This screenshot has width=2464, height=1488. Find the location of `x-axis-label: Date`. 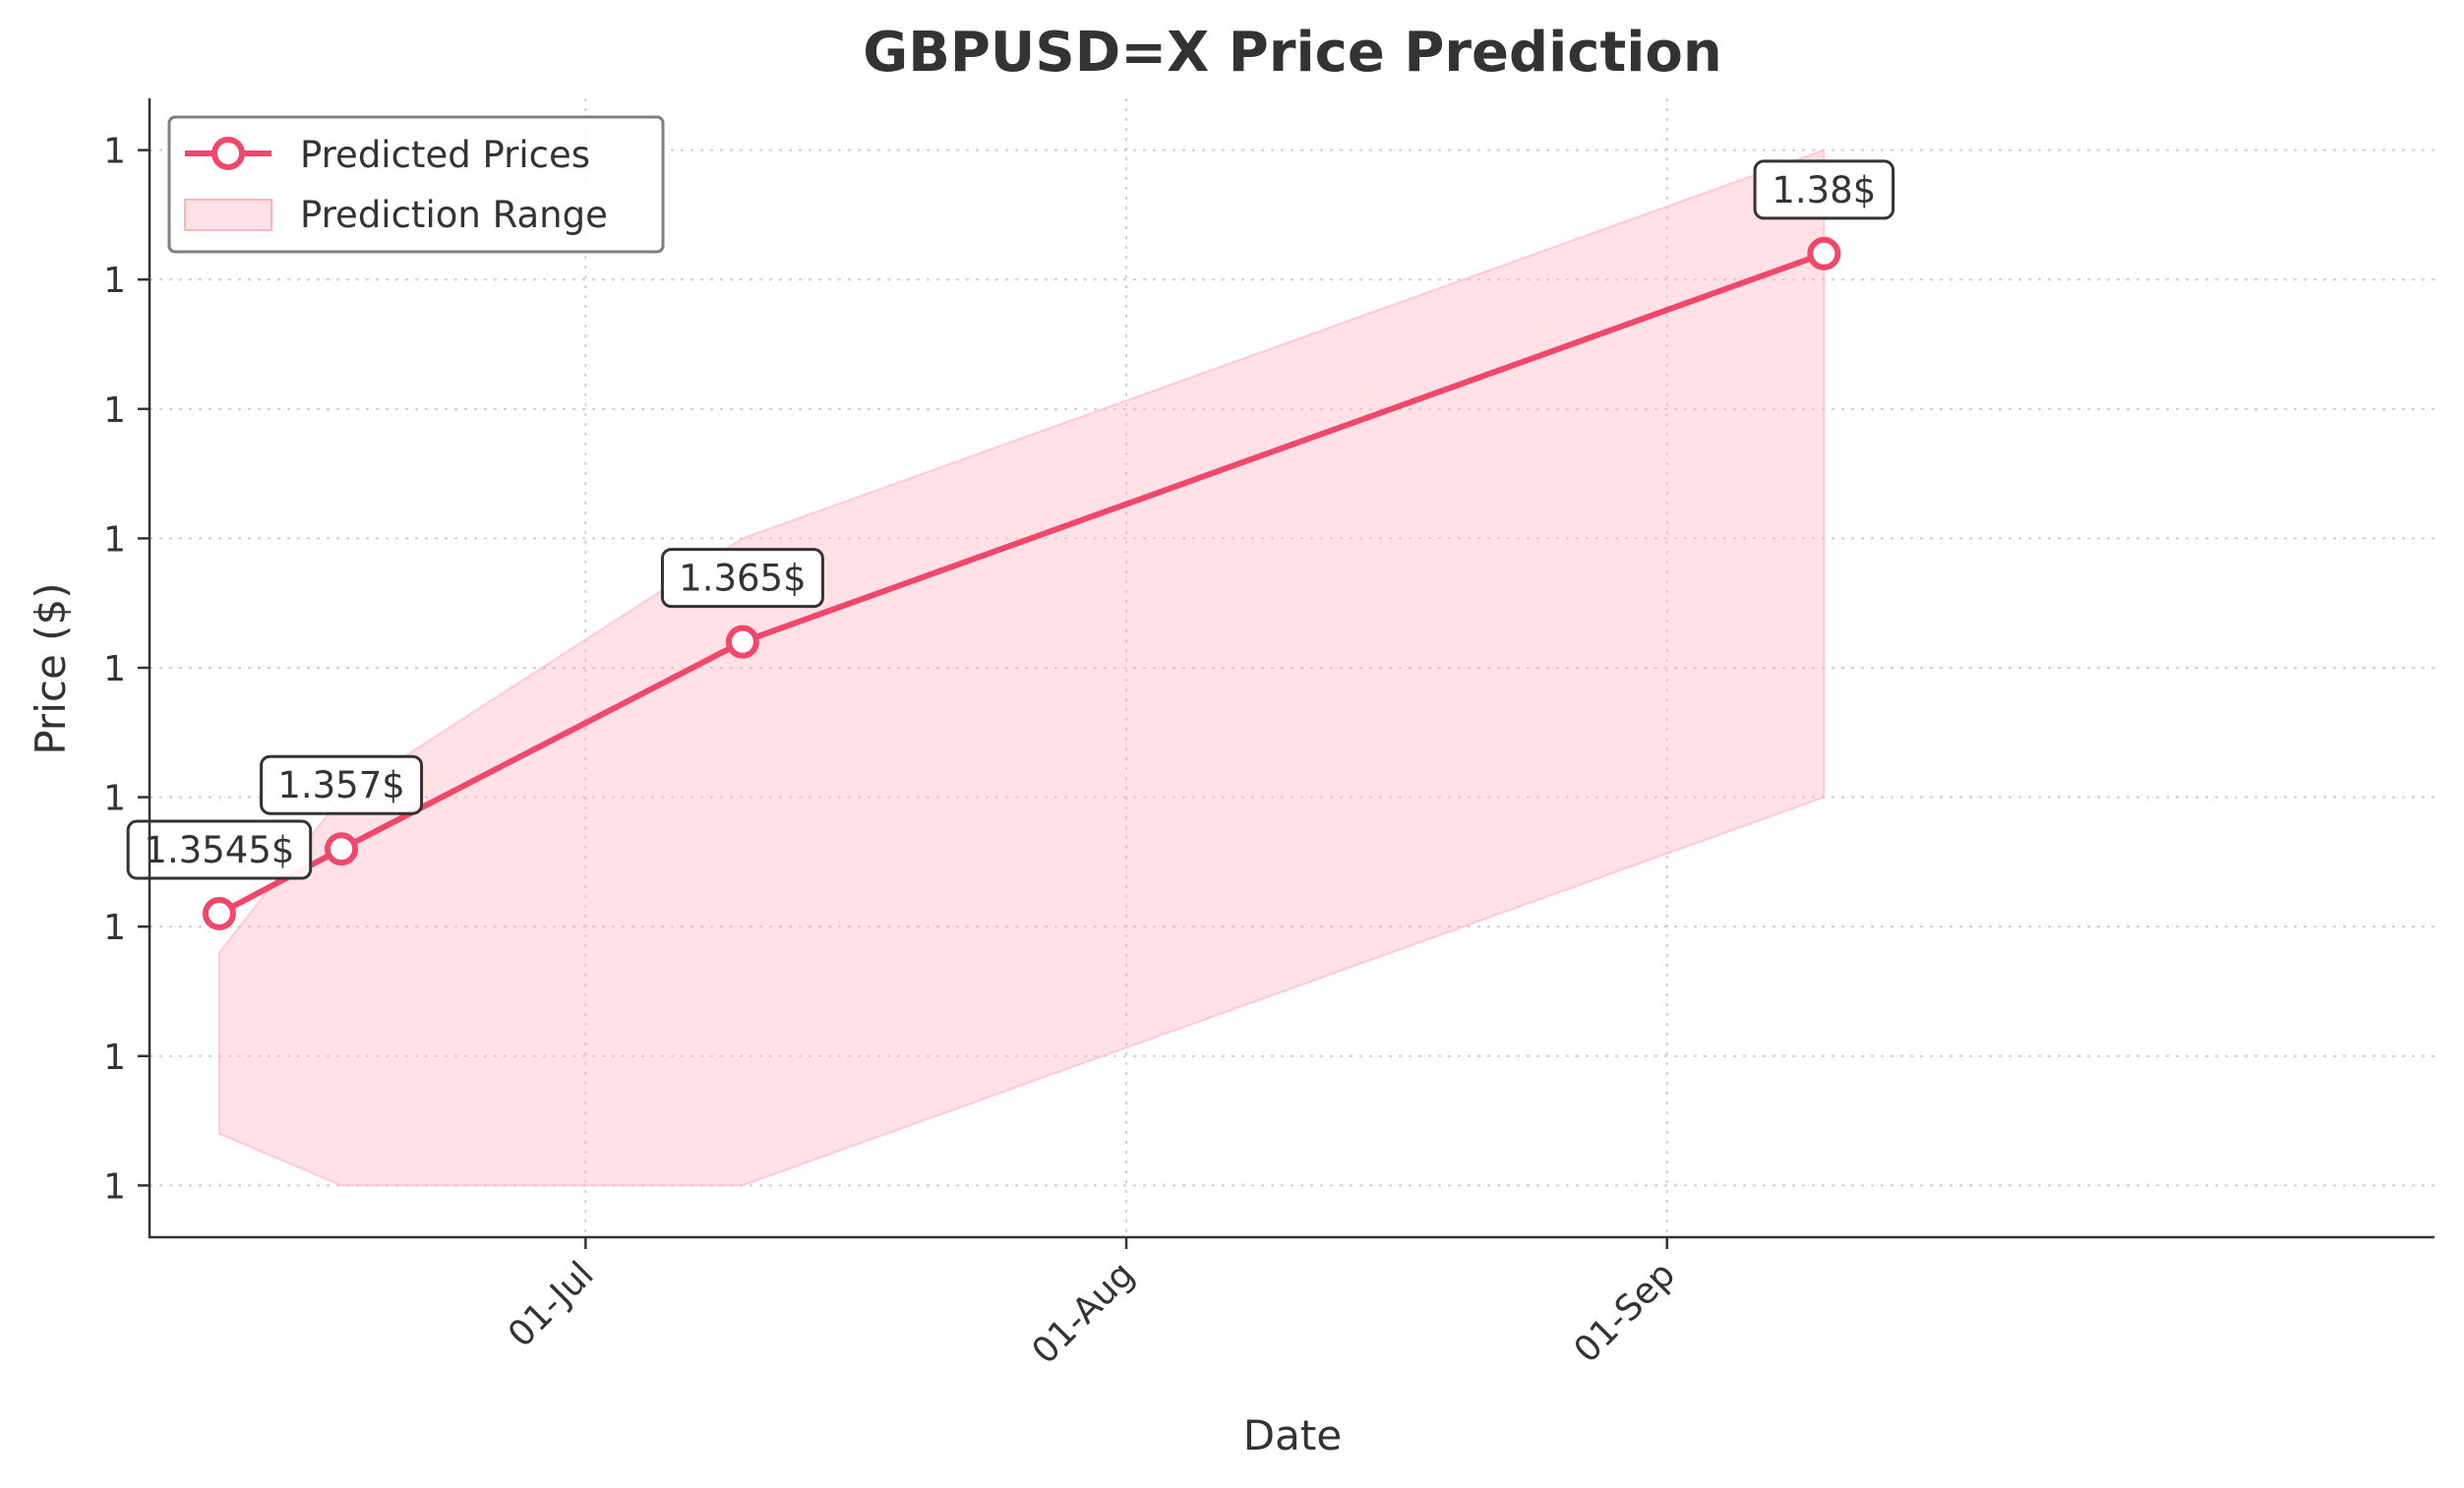

x-axis-label: Date is located at coordinates (1293, 1435).